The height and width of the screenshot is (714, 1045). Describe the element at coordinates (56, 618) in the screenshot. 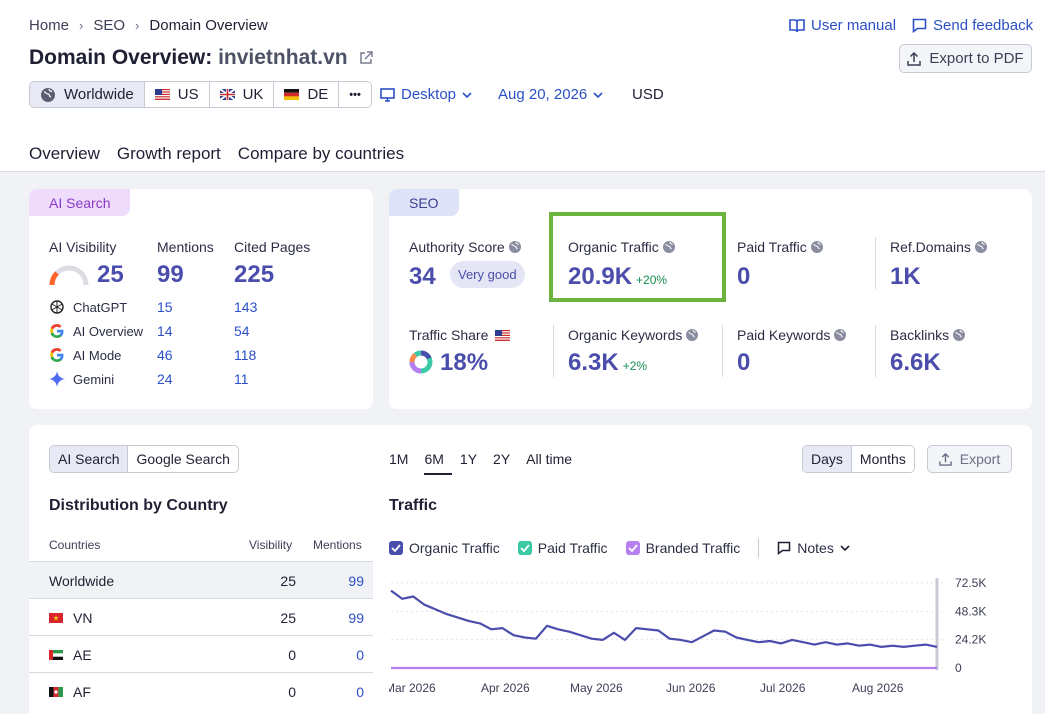

I see `vn-flag-icon` at that location.